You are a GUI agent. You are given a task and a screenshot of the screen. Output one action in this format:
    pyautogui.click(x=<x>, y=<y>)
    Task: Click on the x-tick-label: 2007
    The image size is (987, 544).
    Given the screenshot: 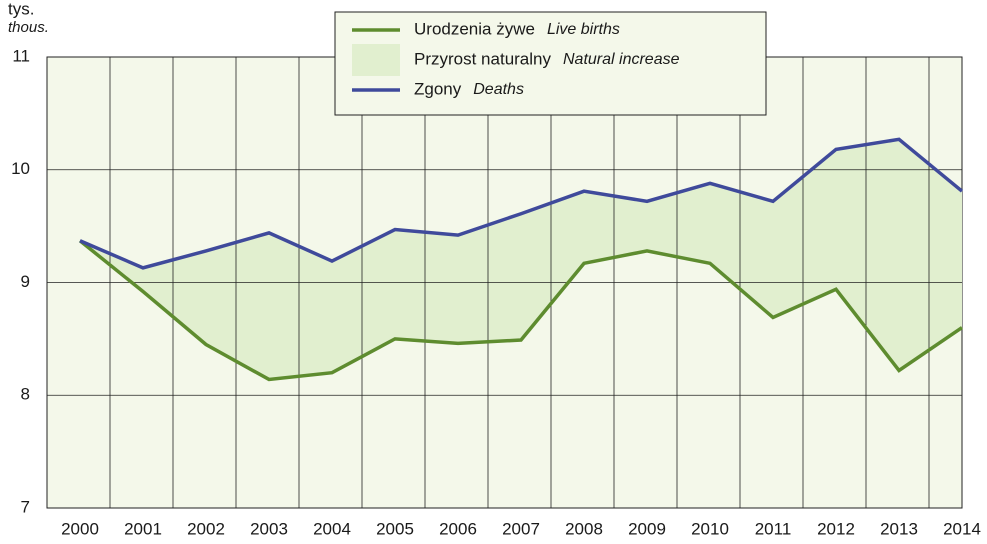 What is the action you would take?
    pyautogui.click(x=521, y=528)
    